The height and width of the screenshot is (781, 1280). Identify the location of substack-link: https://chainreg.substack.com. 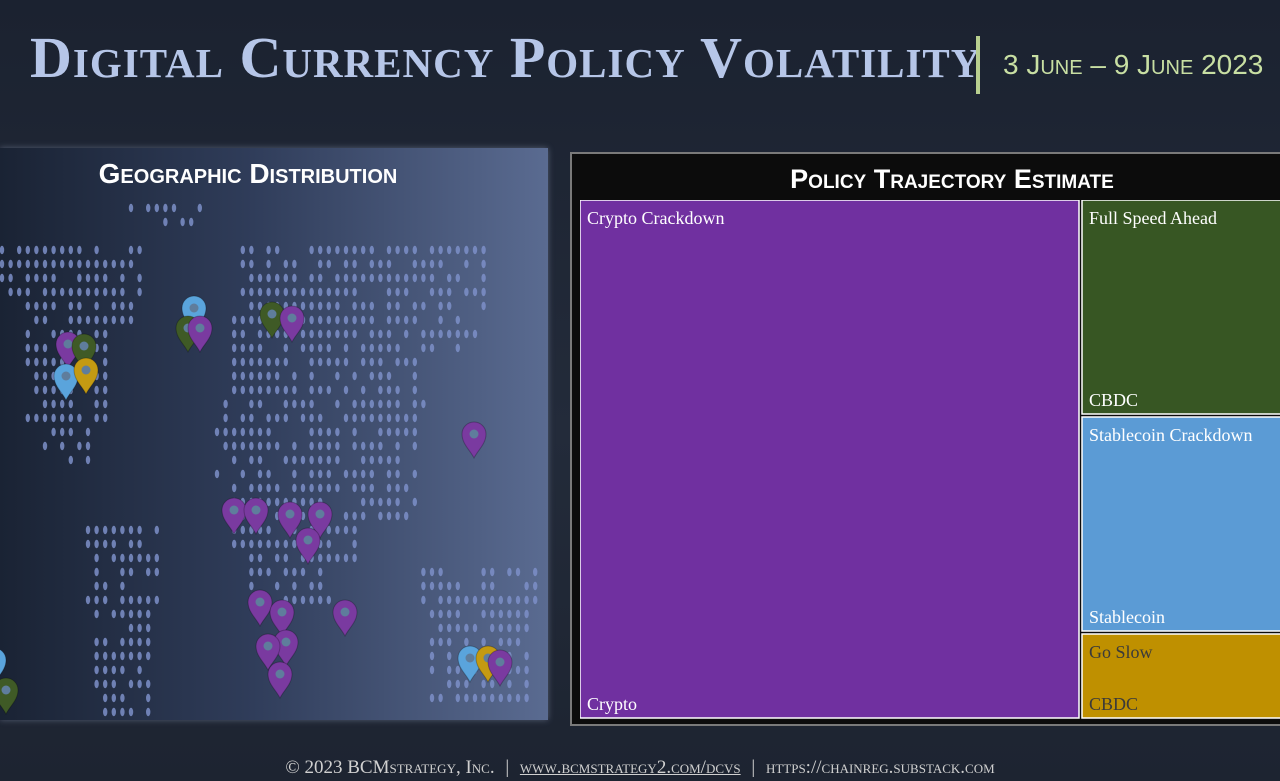
(880, 767).